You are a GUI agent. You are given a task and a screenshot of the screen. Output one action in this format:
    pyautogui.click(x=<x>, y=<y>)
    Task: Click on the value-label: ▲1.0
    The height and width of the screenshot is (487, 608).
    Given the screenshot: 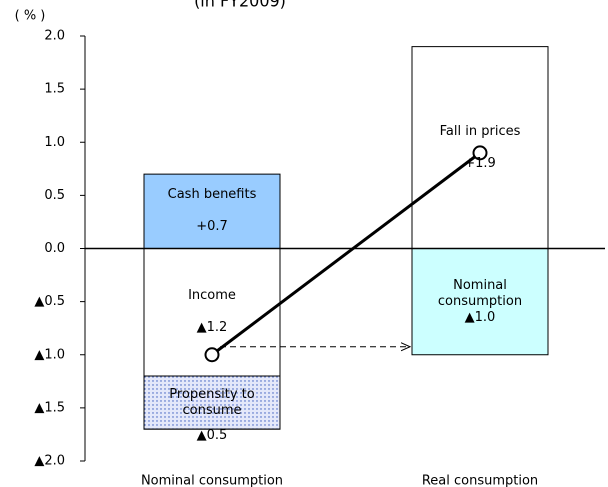 What is the action you would take?
    pyautogui.click(x=480, y=317)
    